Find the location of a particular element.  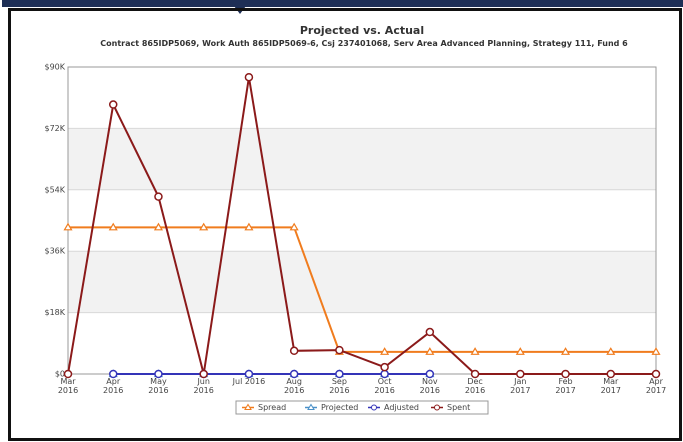

x-tick-label: Aug 2016 is located at coordinates (294, 386).